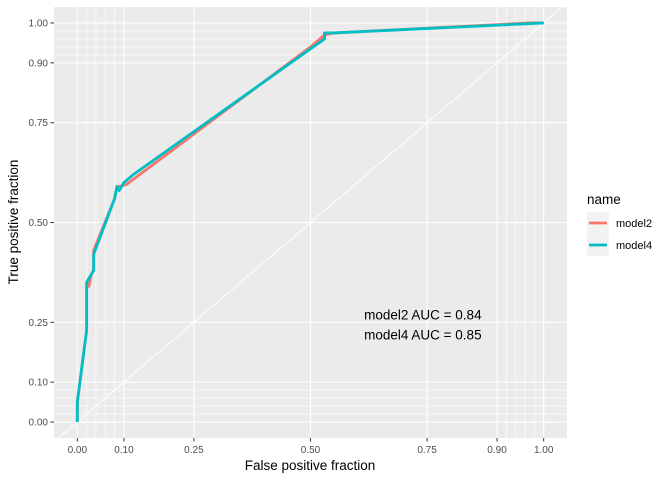  Describe the element at coordinates (497, 450) in the screenshot. I see `x-tick-label-5: 0.90` at that location.